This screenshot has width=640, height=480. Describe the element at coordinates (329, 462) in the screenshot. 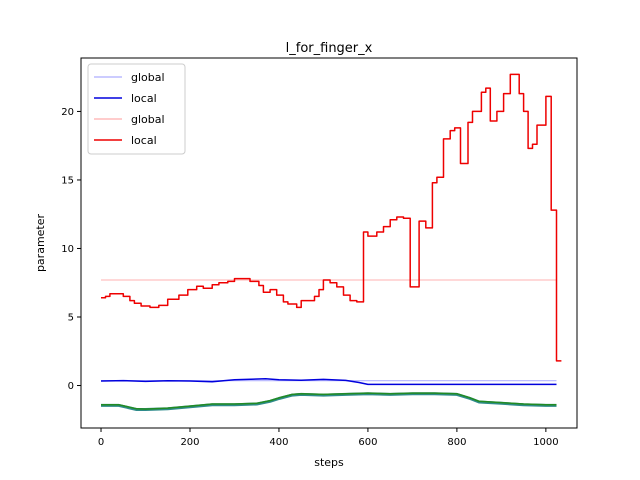

I see `x-axis-label: steps` at that location.